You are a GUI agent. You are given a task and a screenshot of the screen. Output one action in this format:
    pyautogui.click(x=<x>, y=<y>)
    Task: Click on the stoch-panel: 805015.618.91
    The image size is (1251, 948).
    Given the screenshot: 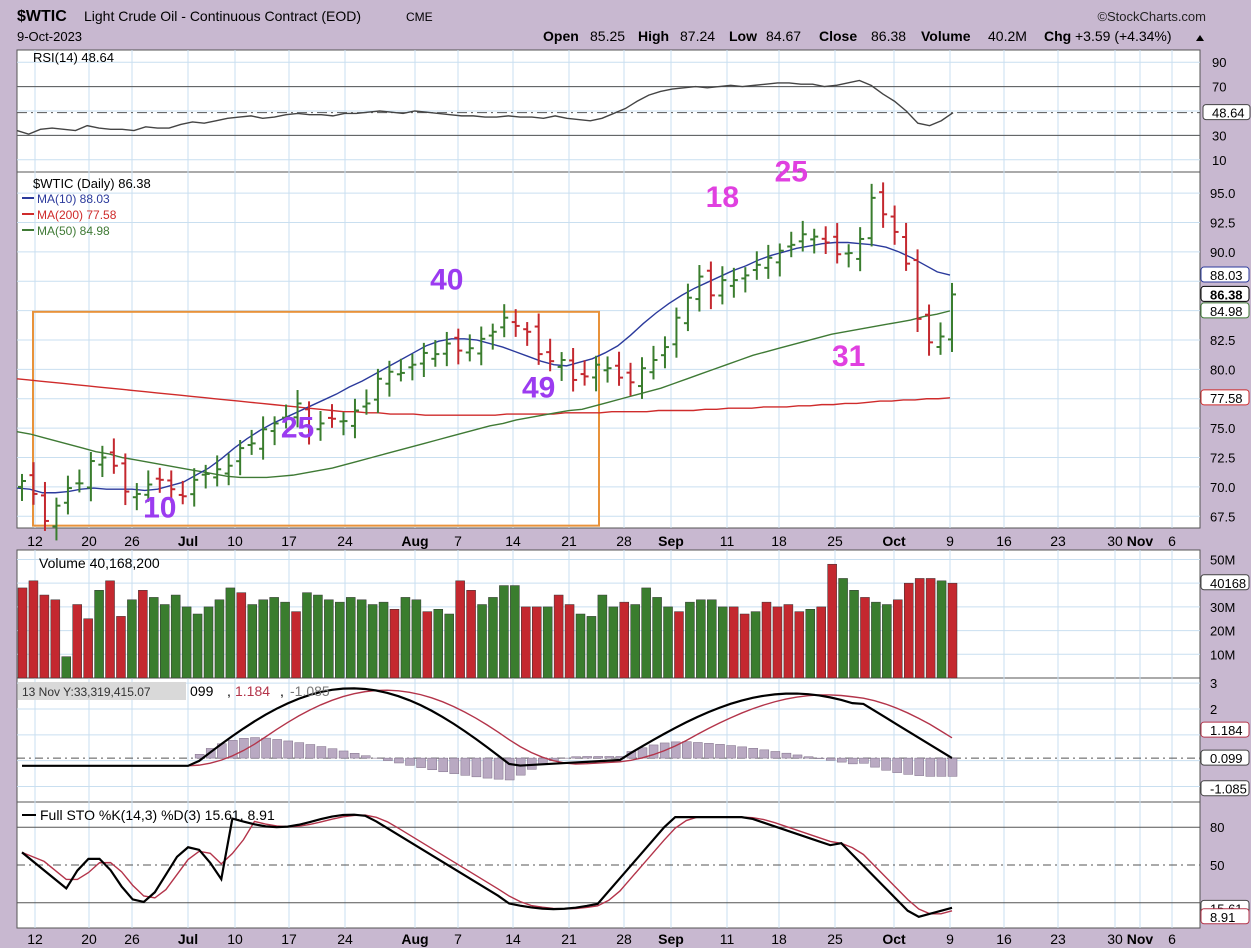 What is the action you would take?
    pyautogui.click(x=633, y=869)
    